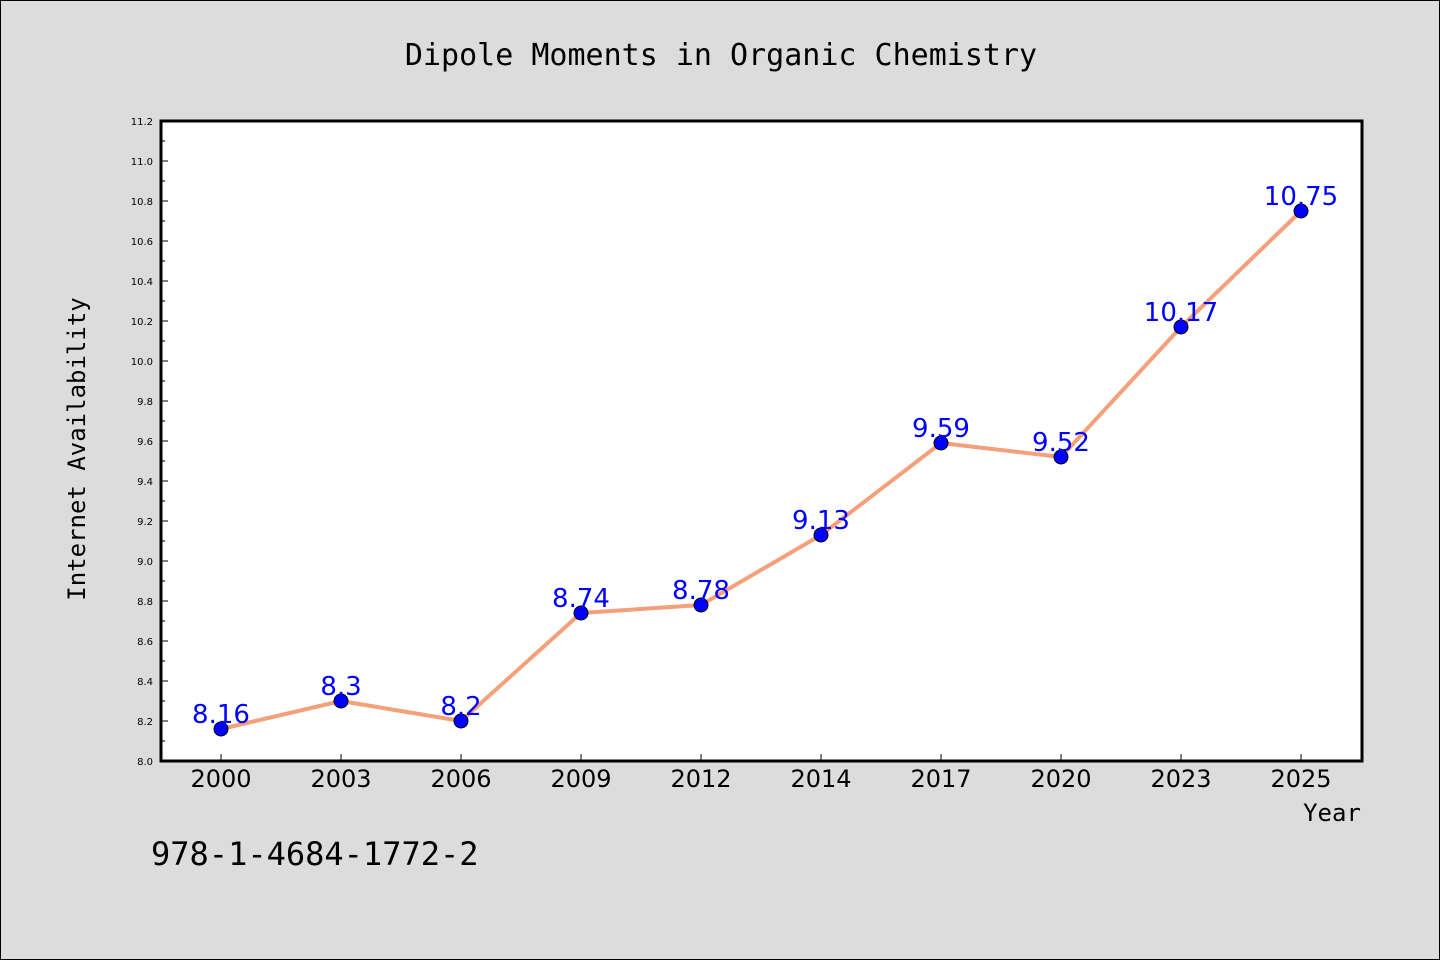  What do you see at coordinates (1060, 779) in the screenshot?
I see `x-tick-label: 2020` at bounding box center [1060, 779].